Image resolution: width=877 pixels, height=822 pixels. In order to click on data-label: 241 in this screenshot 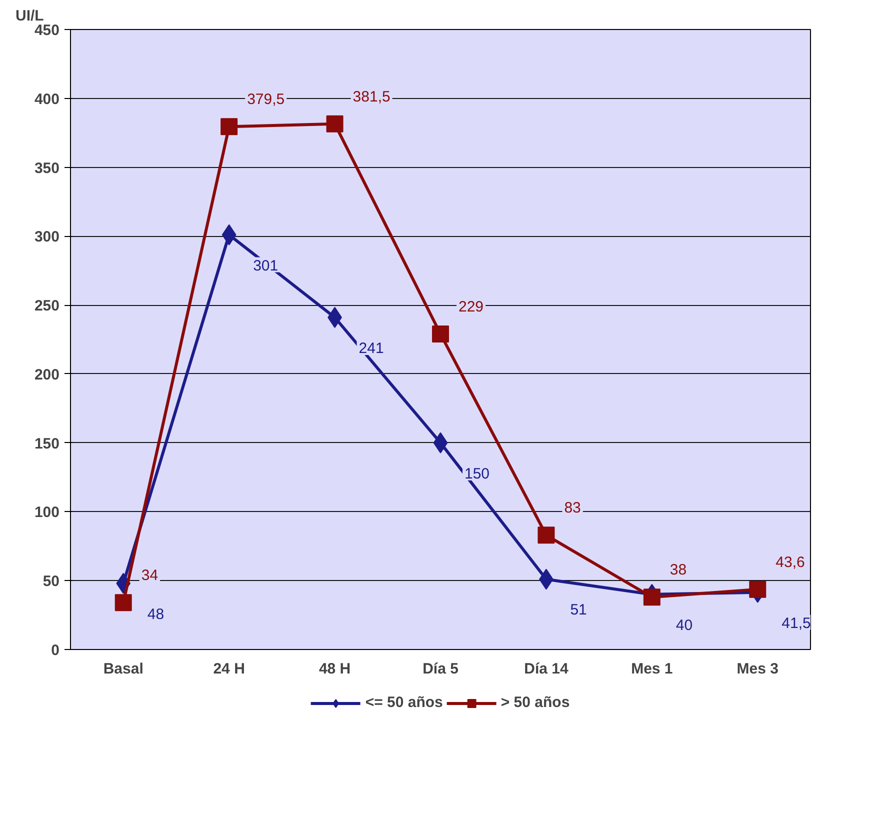, I will do `click(371, 348)`.